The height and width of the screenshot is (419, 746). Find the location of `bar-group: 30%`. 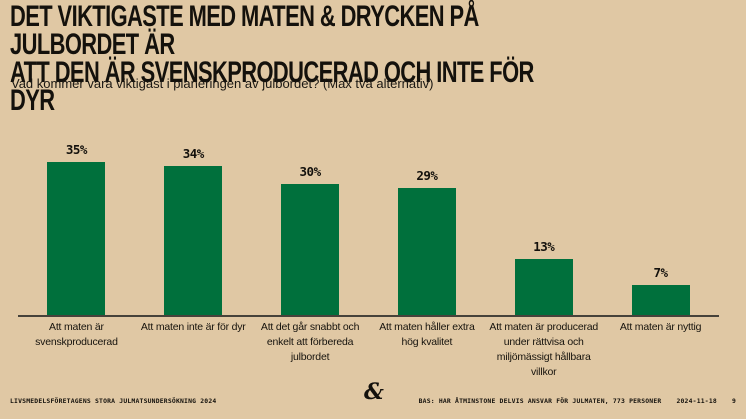

bar-group: 30% is located at coordinates (310, 240).